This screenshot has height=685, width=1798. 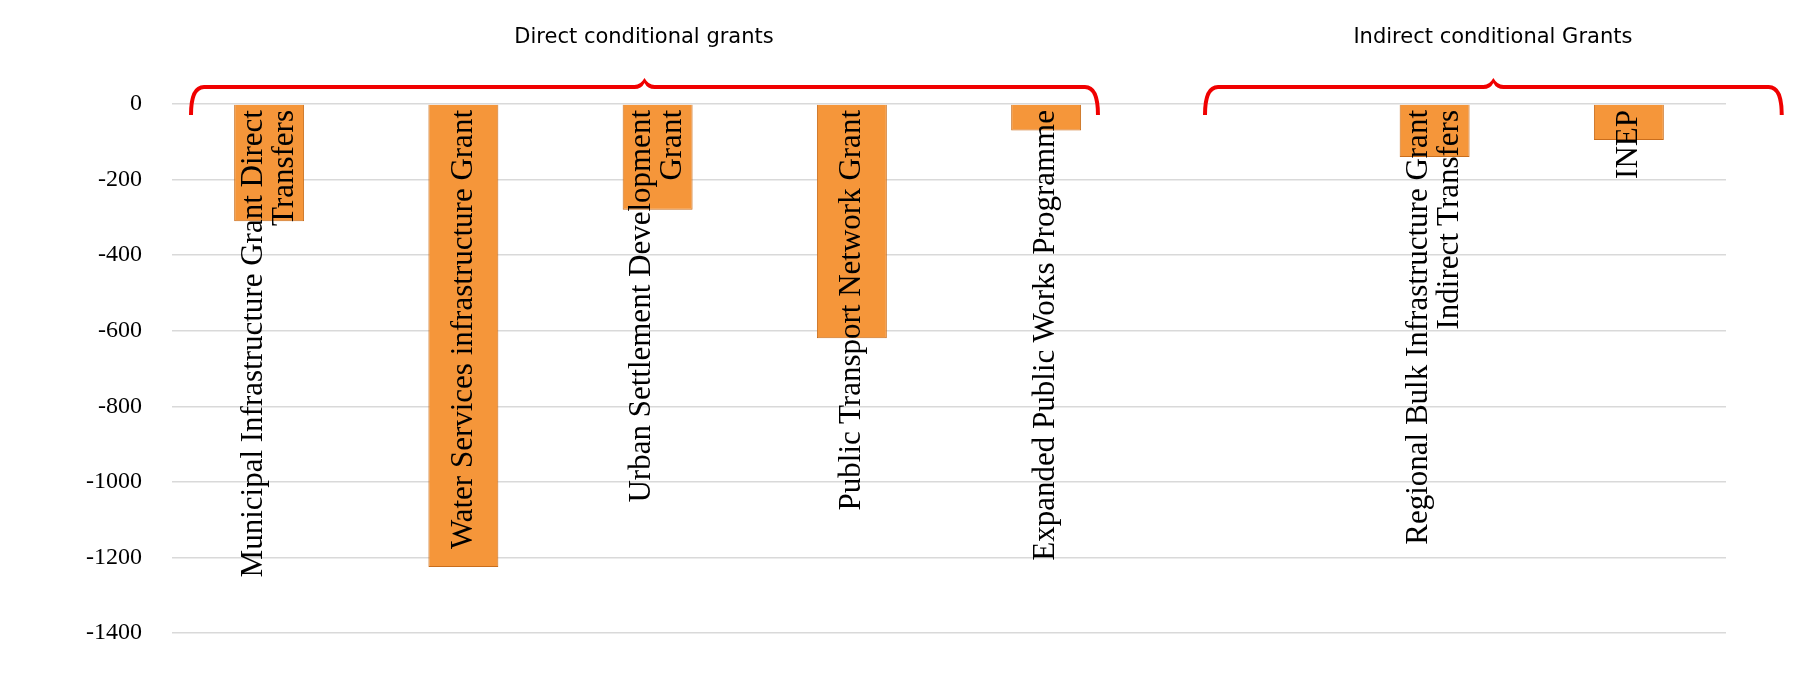 I want to click on x-tick-label: Public Transport Network Grant, so click(x=850, y=310).